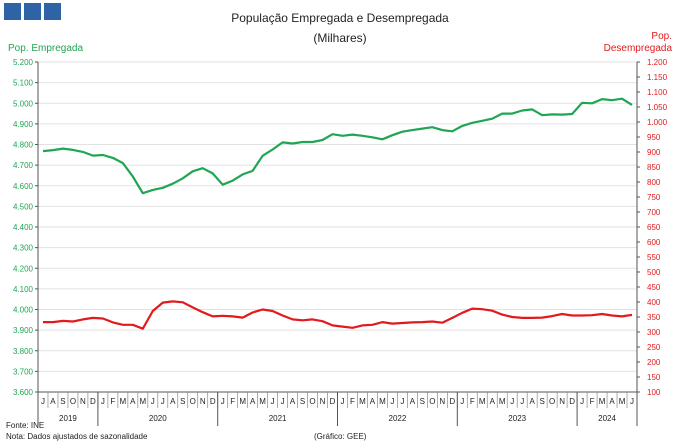  What do you see at coordinates (23, 392) in the screenshot?
I see `left-tick-label: 3.600` at bounding box center [23, 392].